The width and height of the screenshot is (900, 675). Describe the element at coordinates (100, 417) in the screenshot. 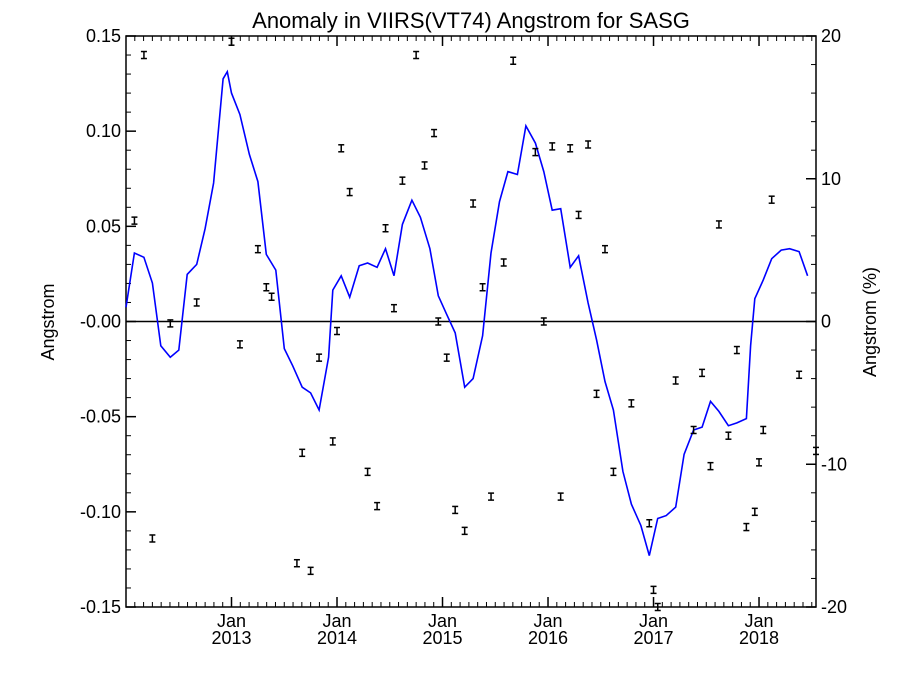

I see `left-y-tick-label: -0.05` at that location.